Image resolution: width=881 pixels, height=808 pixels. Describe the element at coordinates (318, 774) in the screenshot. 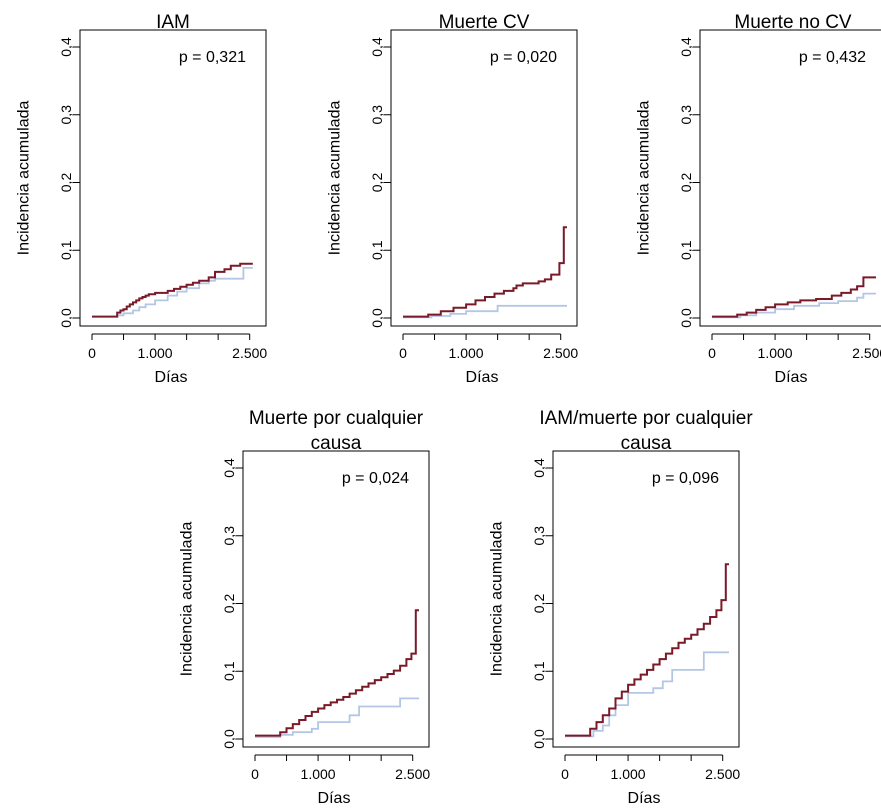

I see `panel-4-xtick-label-1: 1.000` at that location.